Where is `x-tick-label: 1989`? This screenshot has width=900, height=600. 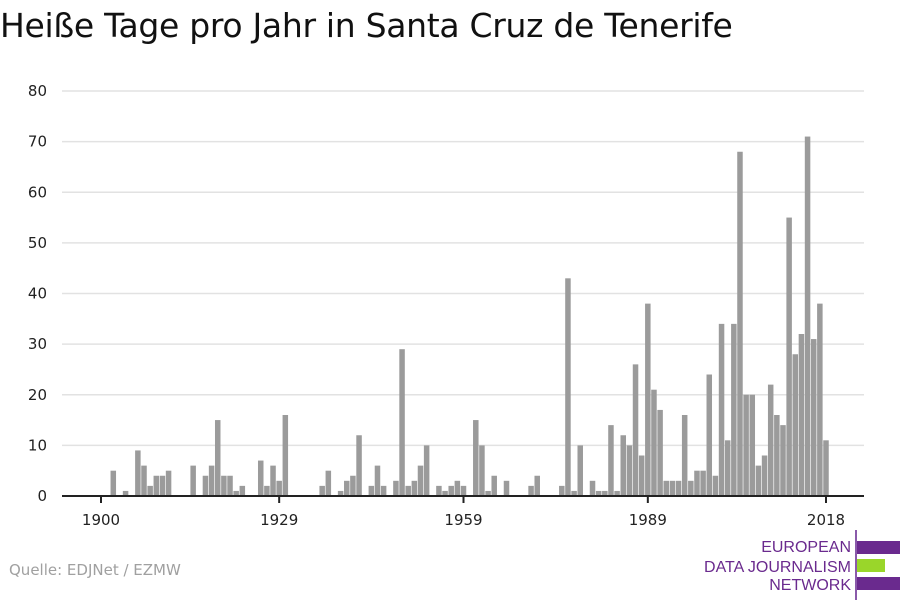 x-tick-label: 1989 is located at coordinates (648, 520).